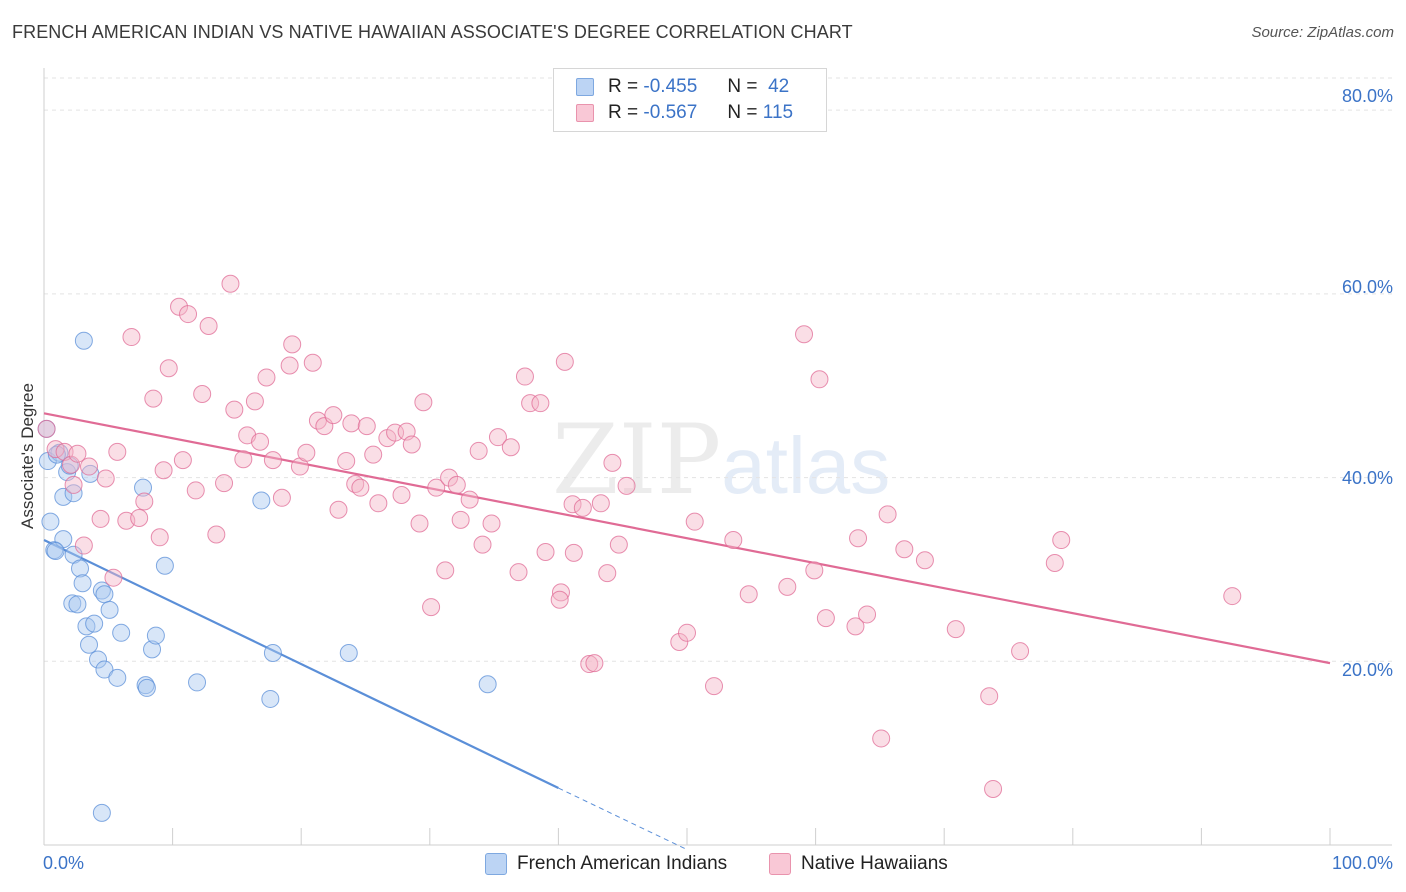  I want to click on y-tick-label-80: 80.0%, so click(1367, 96).